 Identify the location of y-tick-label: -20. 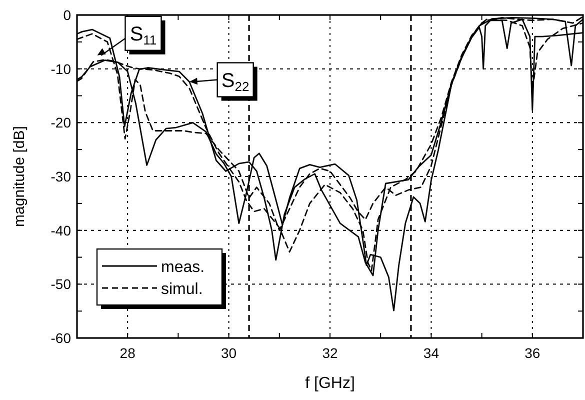
(61, 122).